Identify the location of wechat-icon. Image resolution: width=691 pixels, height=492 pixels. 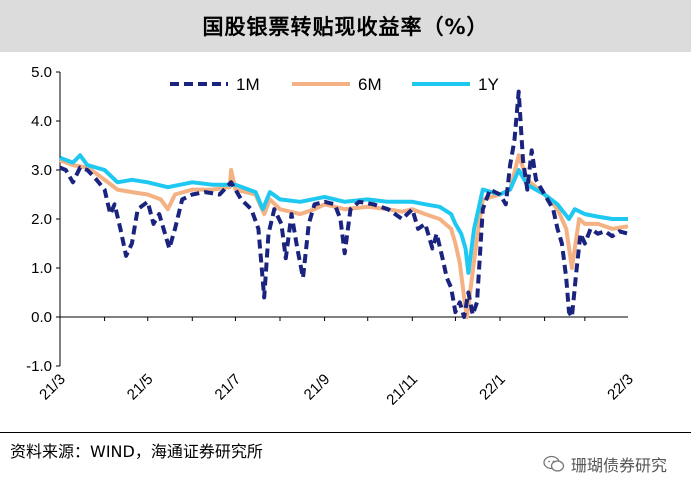
(554, 463).